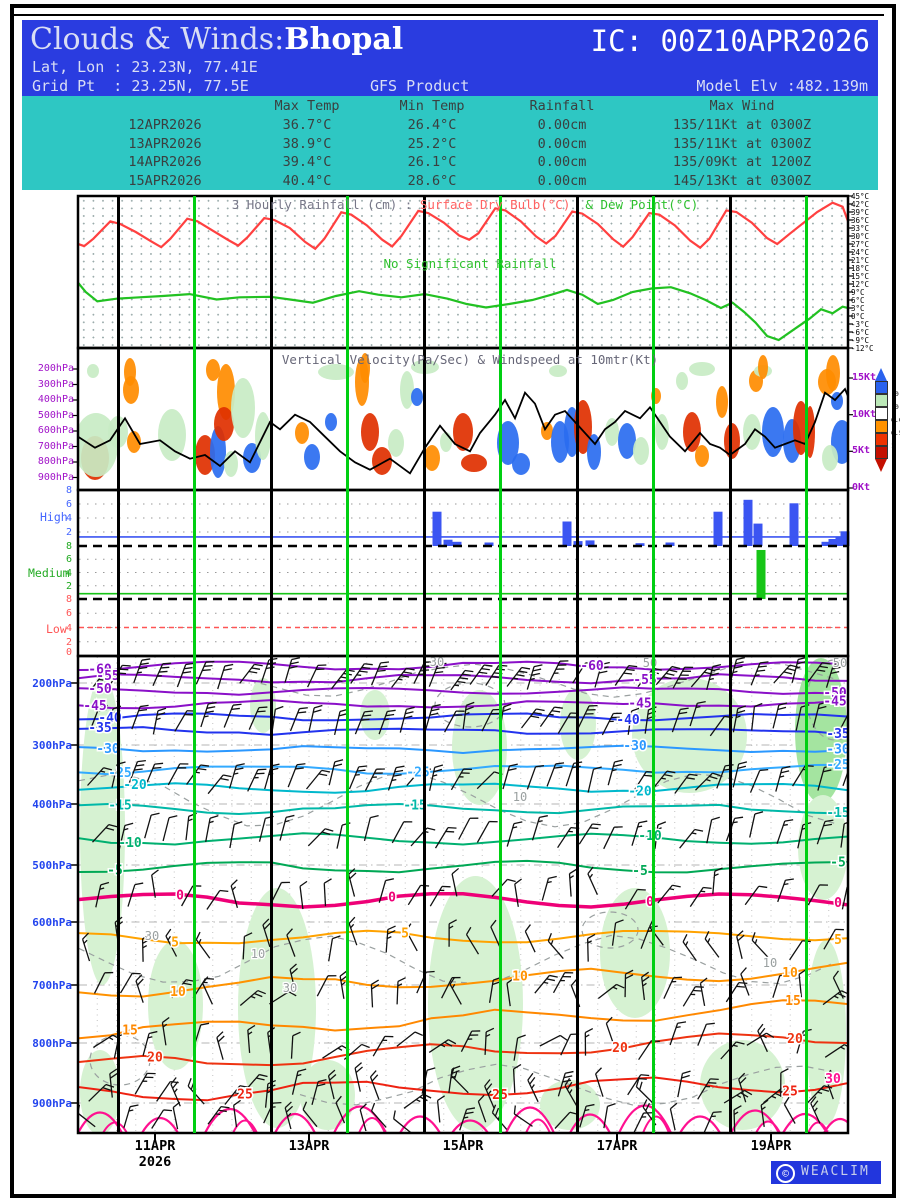  I want to click on windspeed-line, so click(463, 431).